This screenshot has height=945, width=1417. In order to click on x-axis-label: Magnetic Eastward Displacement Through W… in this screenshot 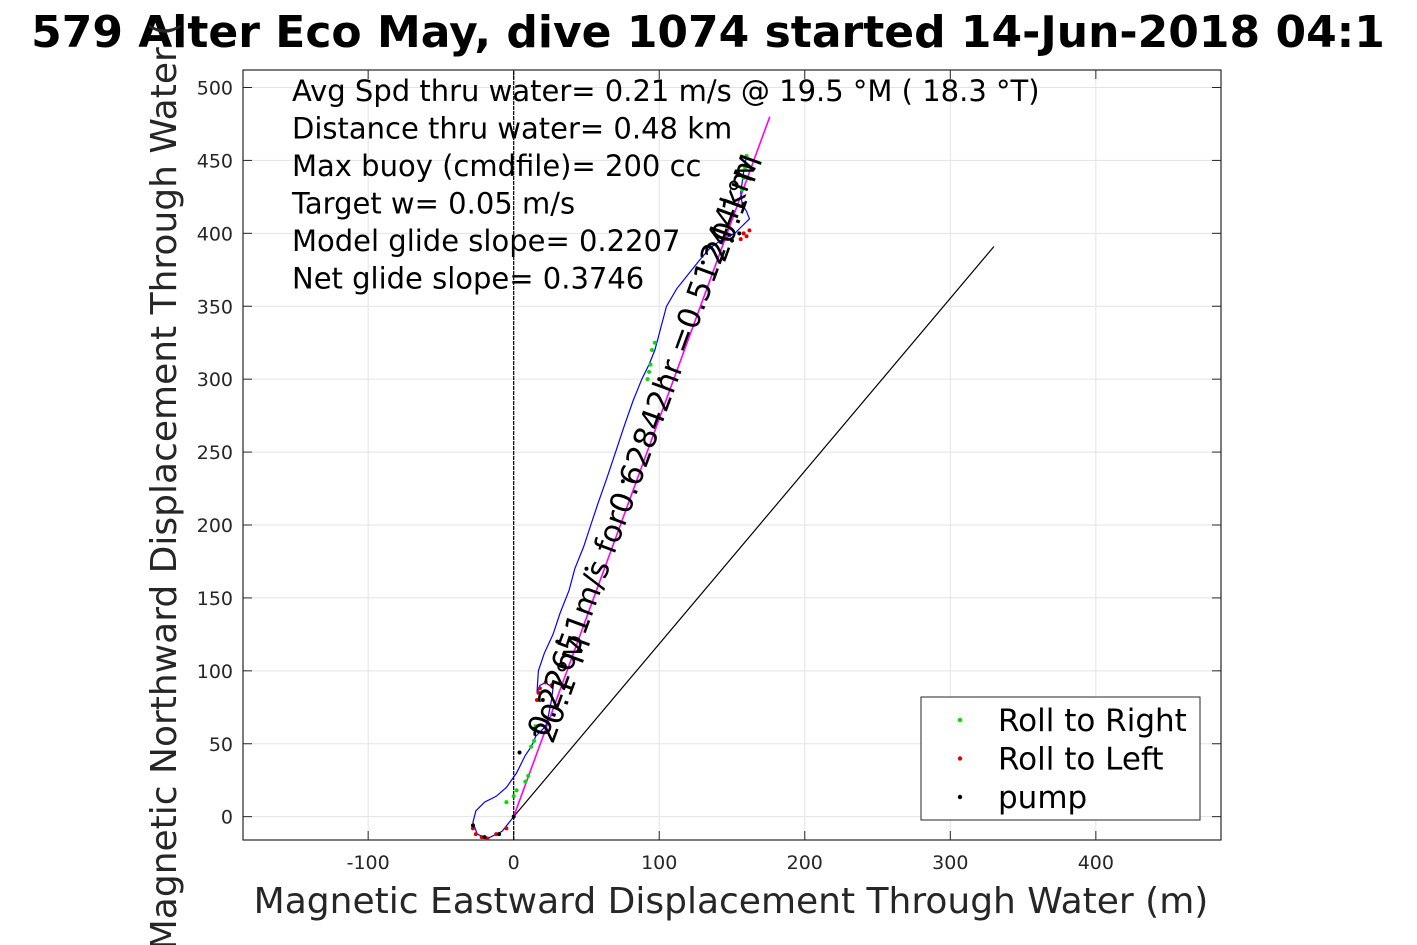, I will do `click(731, 901)`.